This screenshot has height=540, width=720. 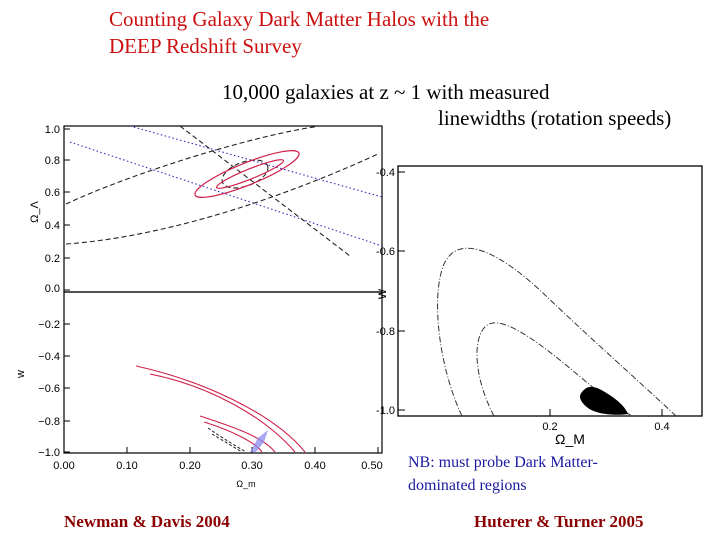 I want to click on bottom-x-tick-label: 0.50, so click(x=371, y=466).